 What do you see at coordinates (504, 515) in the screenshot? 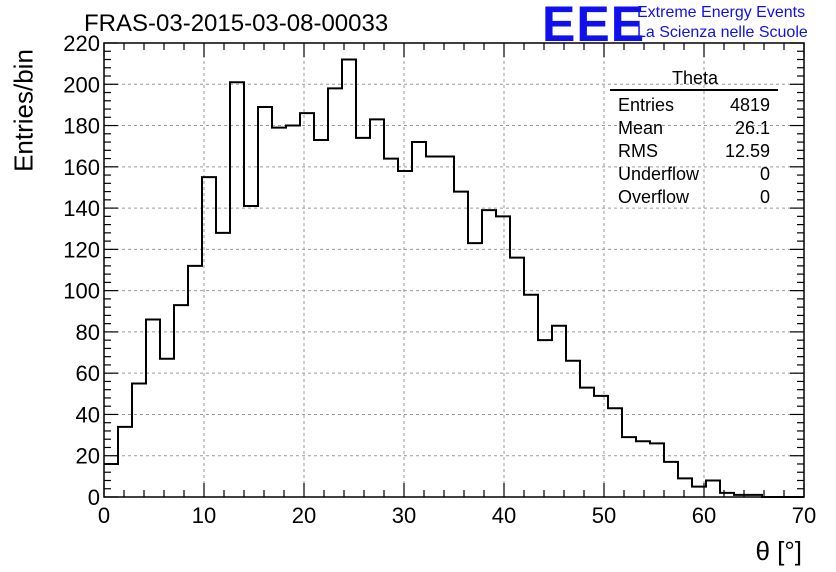
I see `x-tick-label: 40` at bounding box center [504, 515].